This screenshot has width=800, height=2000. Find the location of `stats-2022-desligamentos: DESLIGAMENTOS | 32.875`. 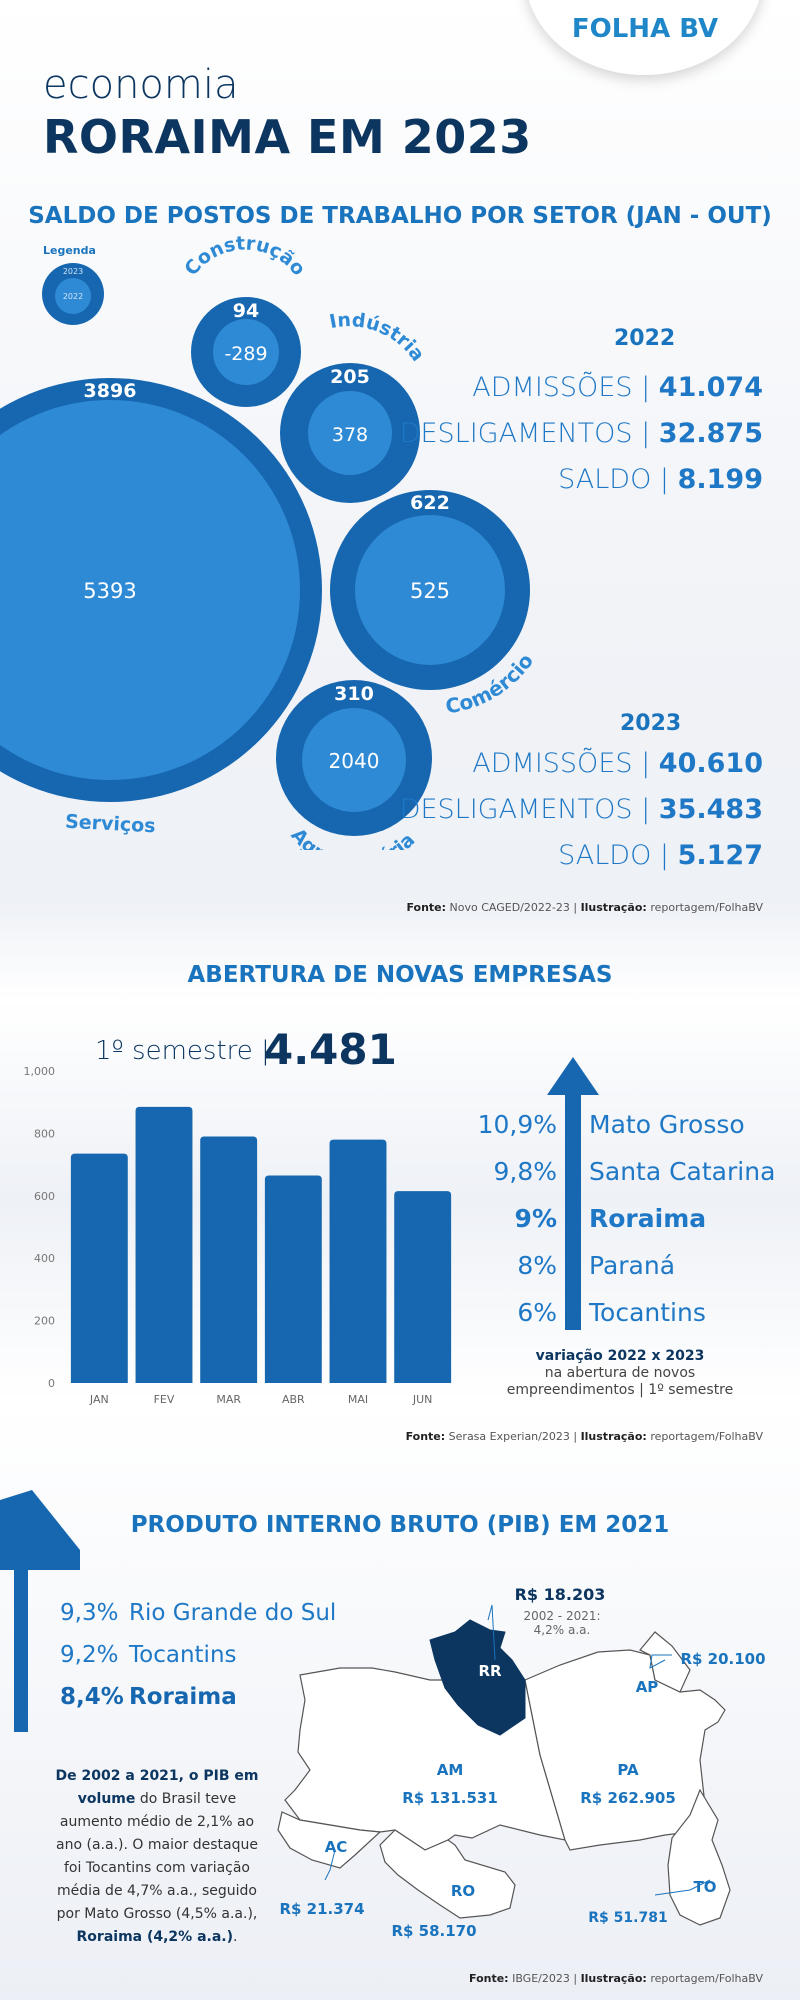

stats-2022-desligamentos: DESLIGAMENTOS | 32.875 is located at coordinates (581, 433).